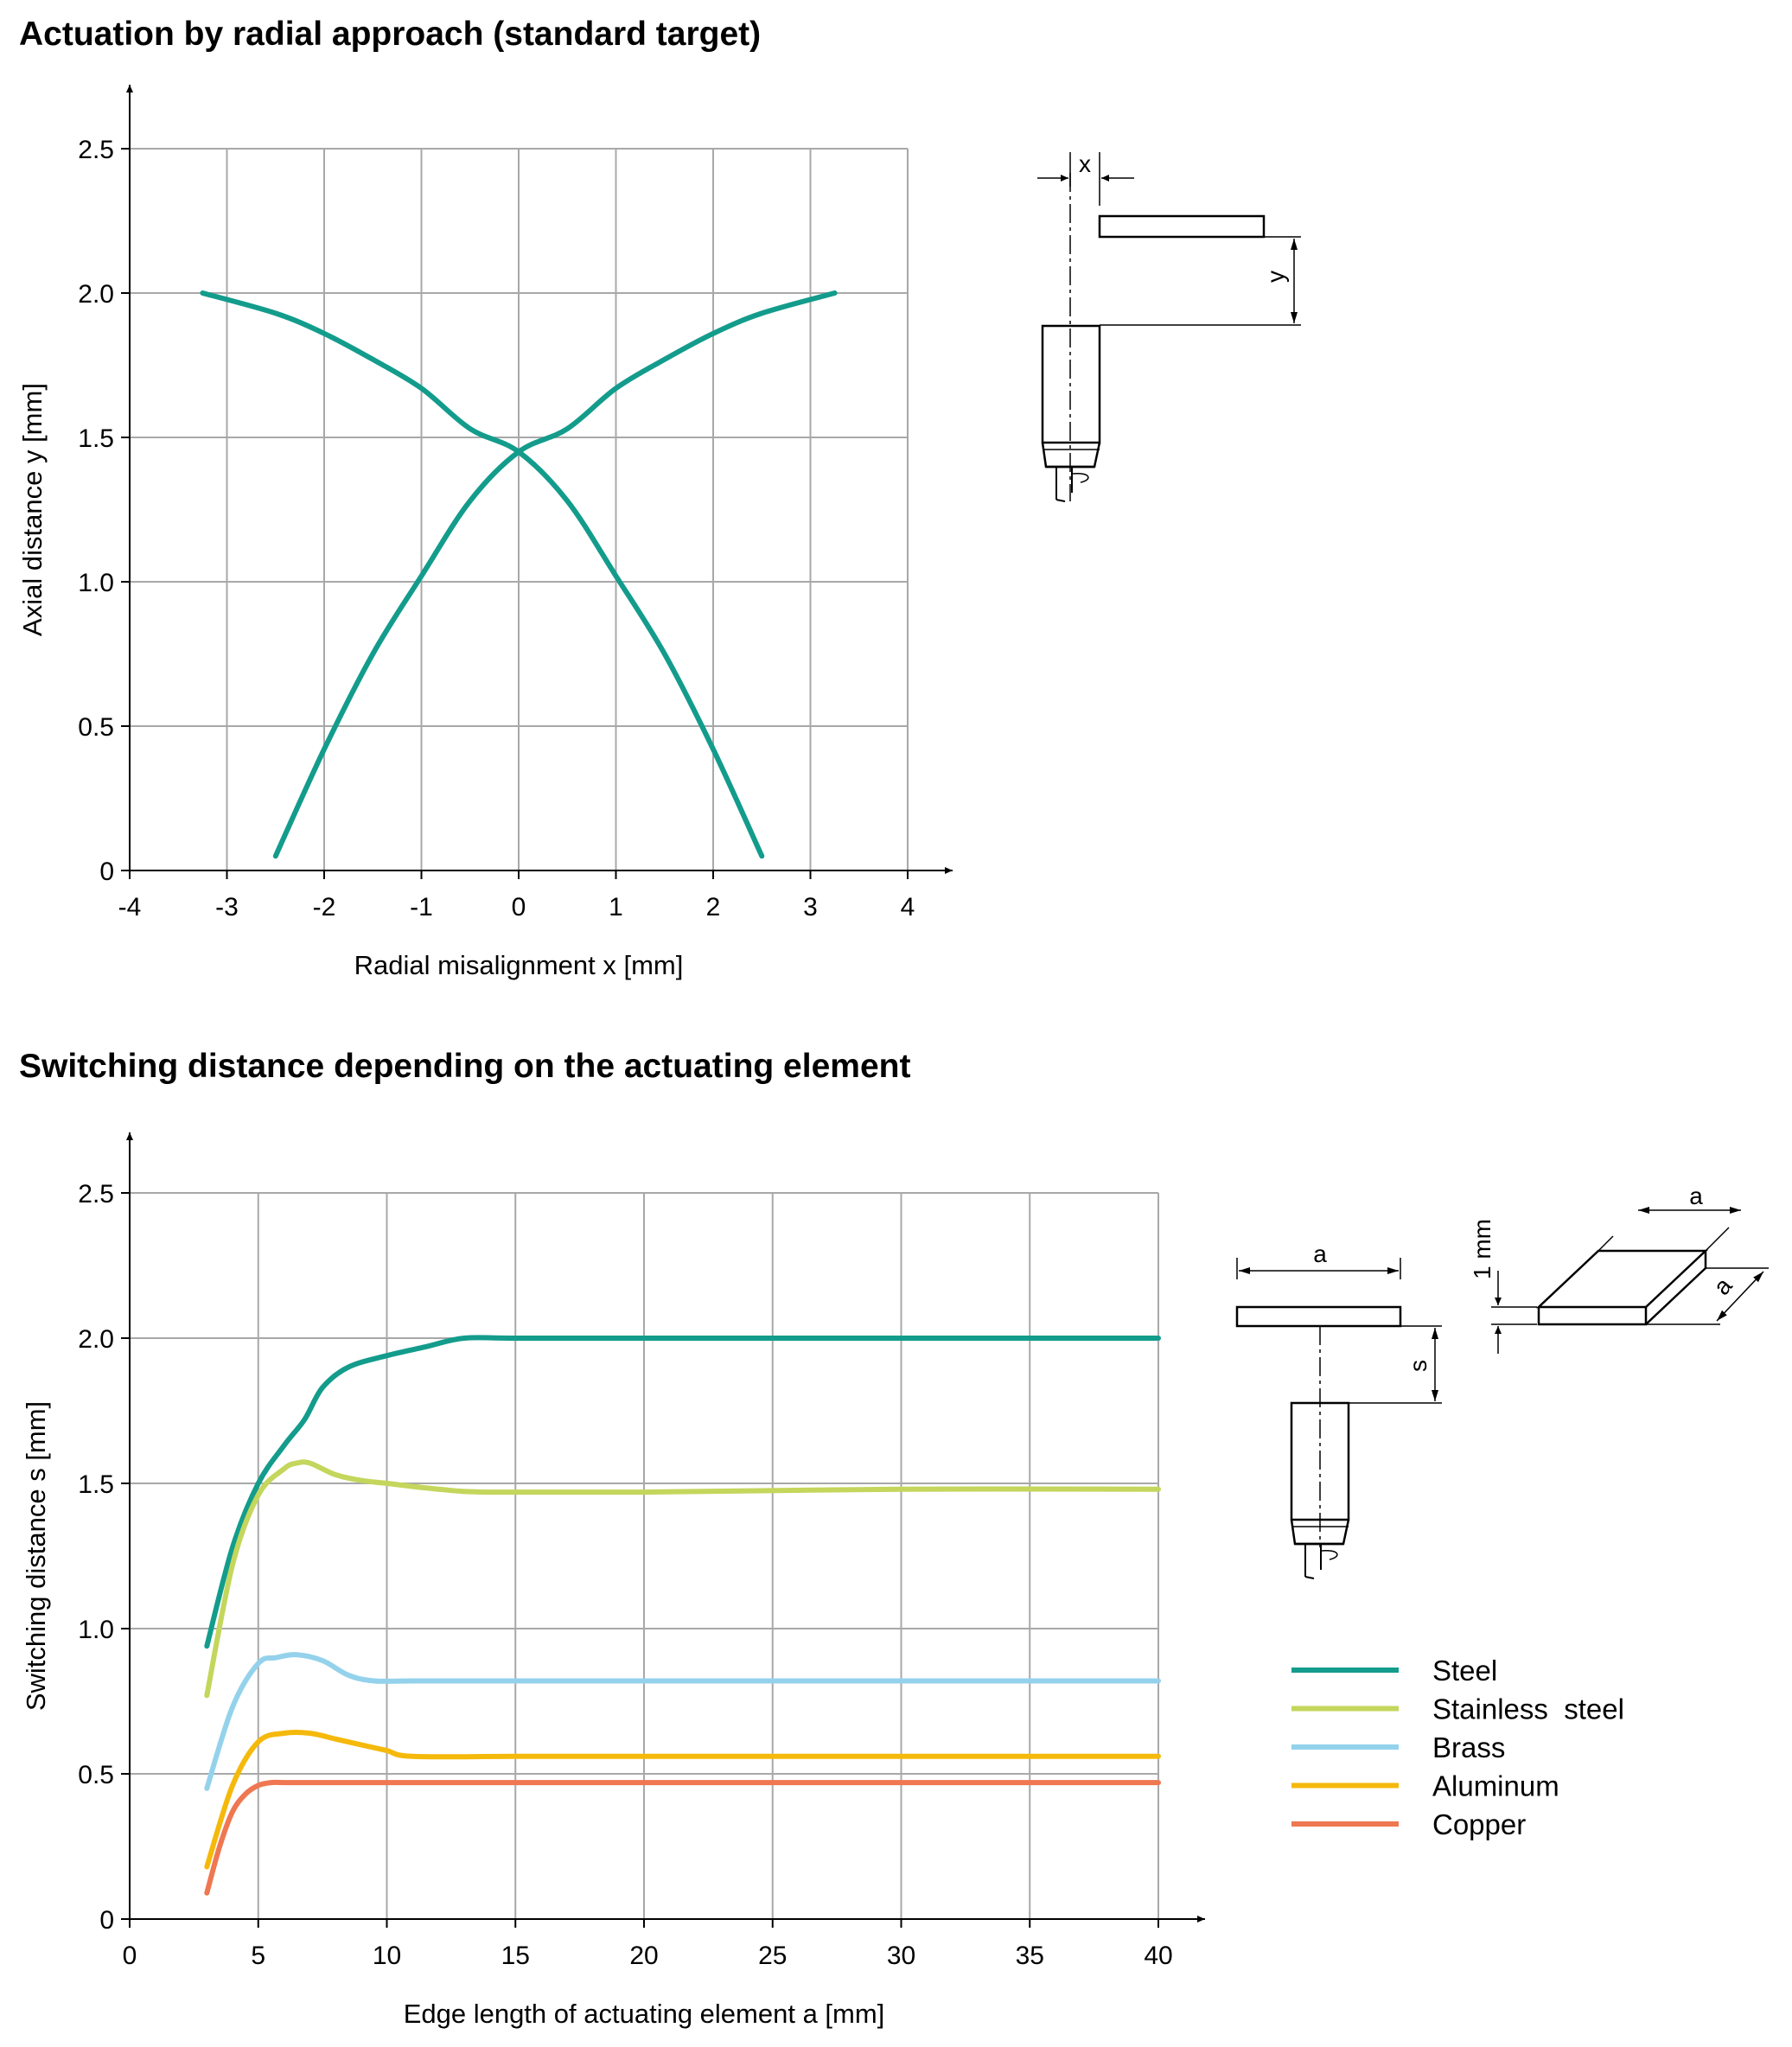 The image size is (1792, 2047). I want to click on chart2-y-tick-label: 1.5, so click(96, 1484).